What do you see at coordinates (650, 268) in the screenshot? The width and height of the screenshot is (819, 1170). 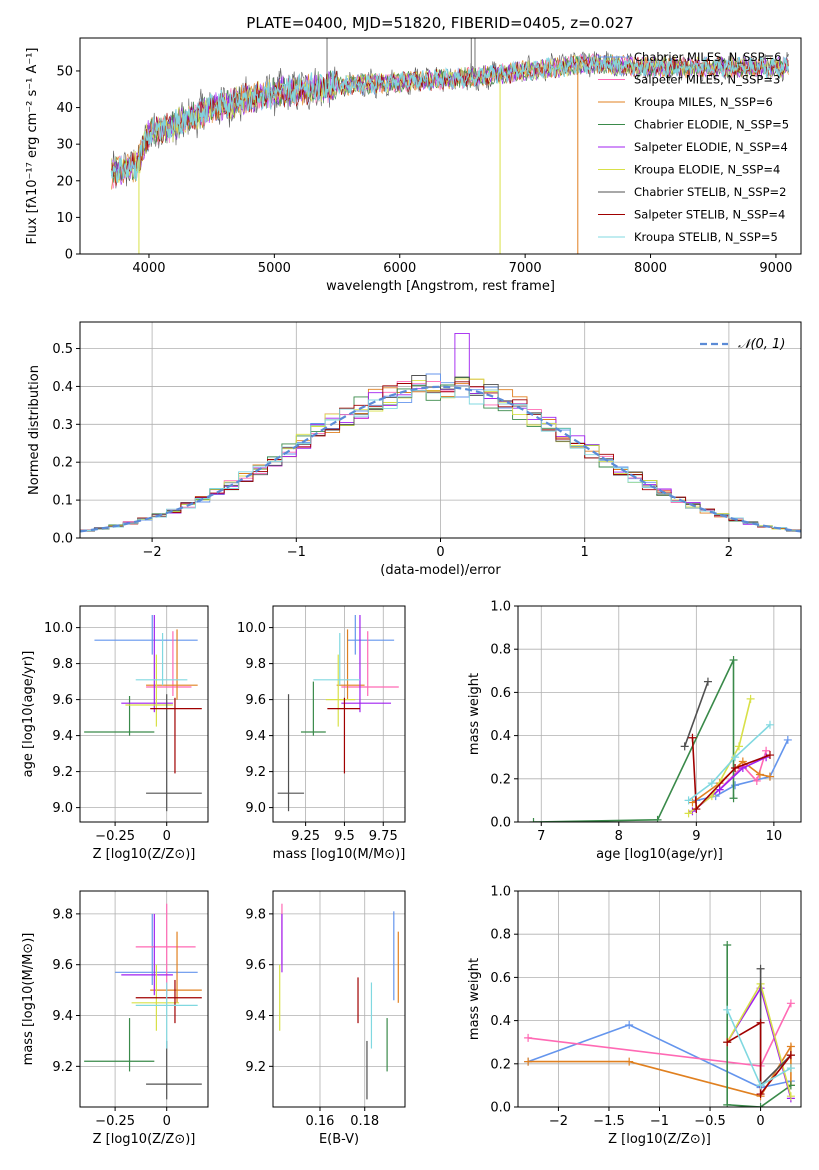 I see `x-tick-label: 8000` at bounding box center [650, 268].